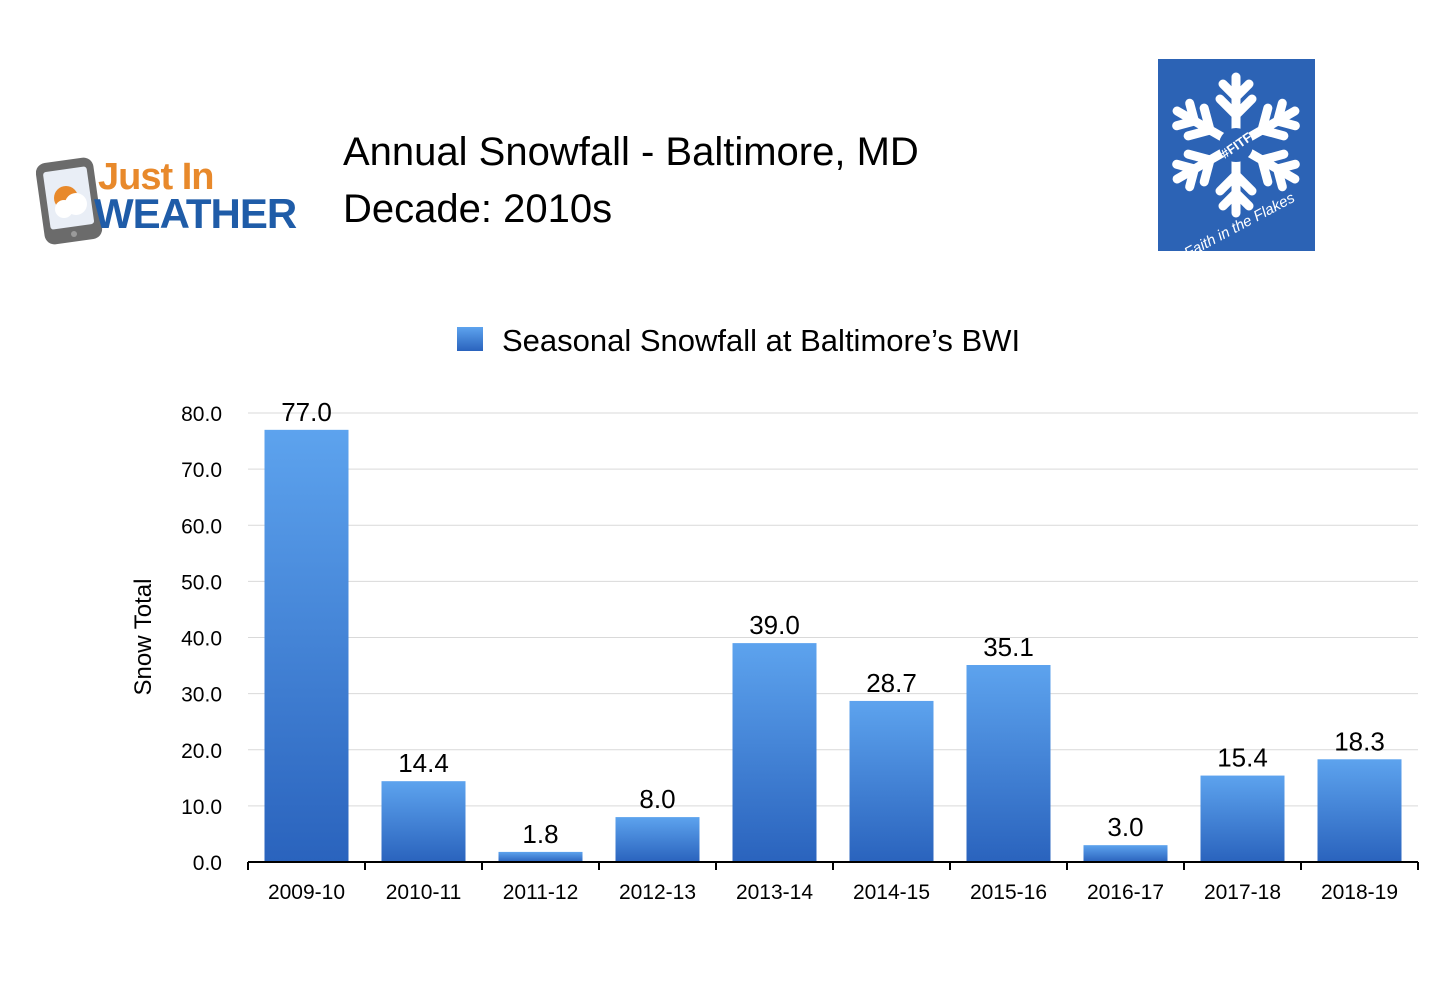  I want to click on y-tick-label: 10.0, so click(201, 807).